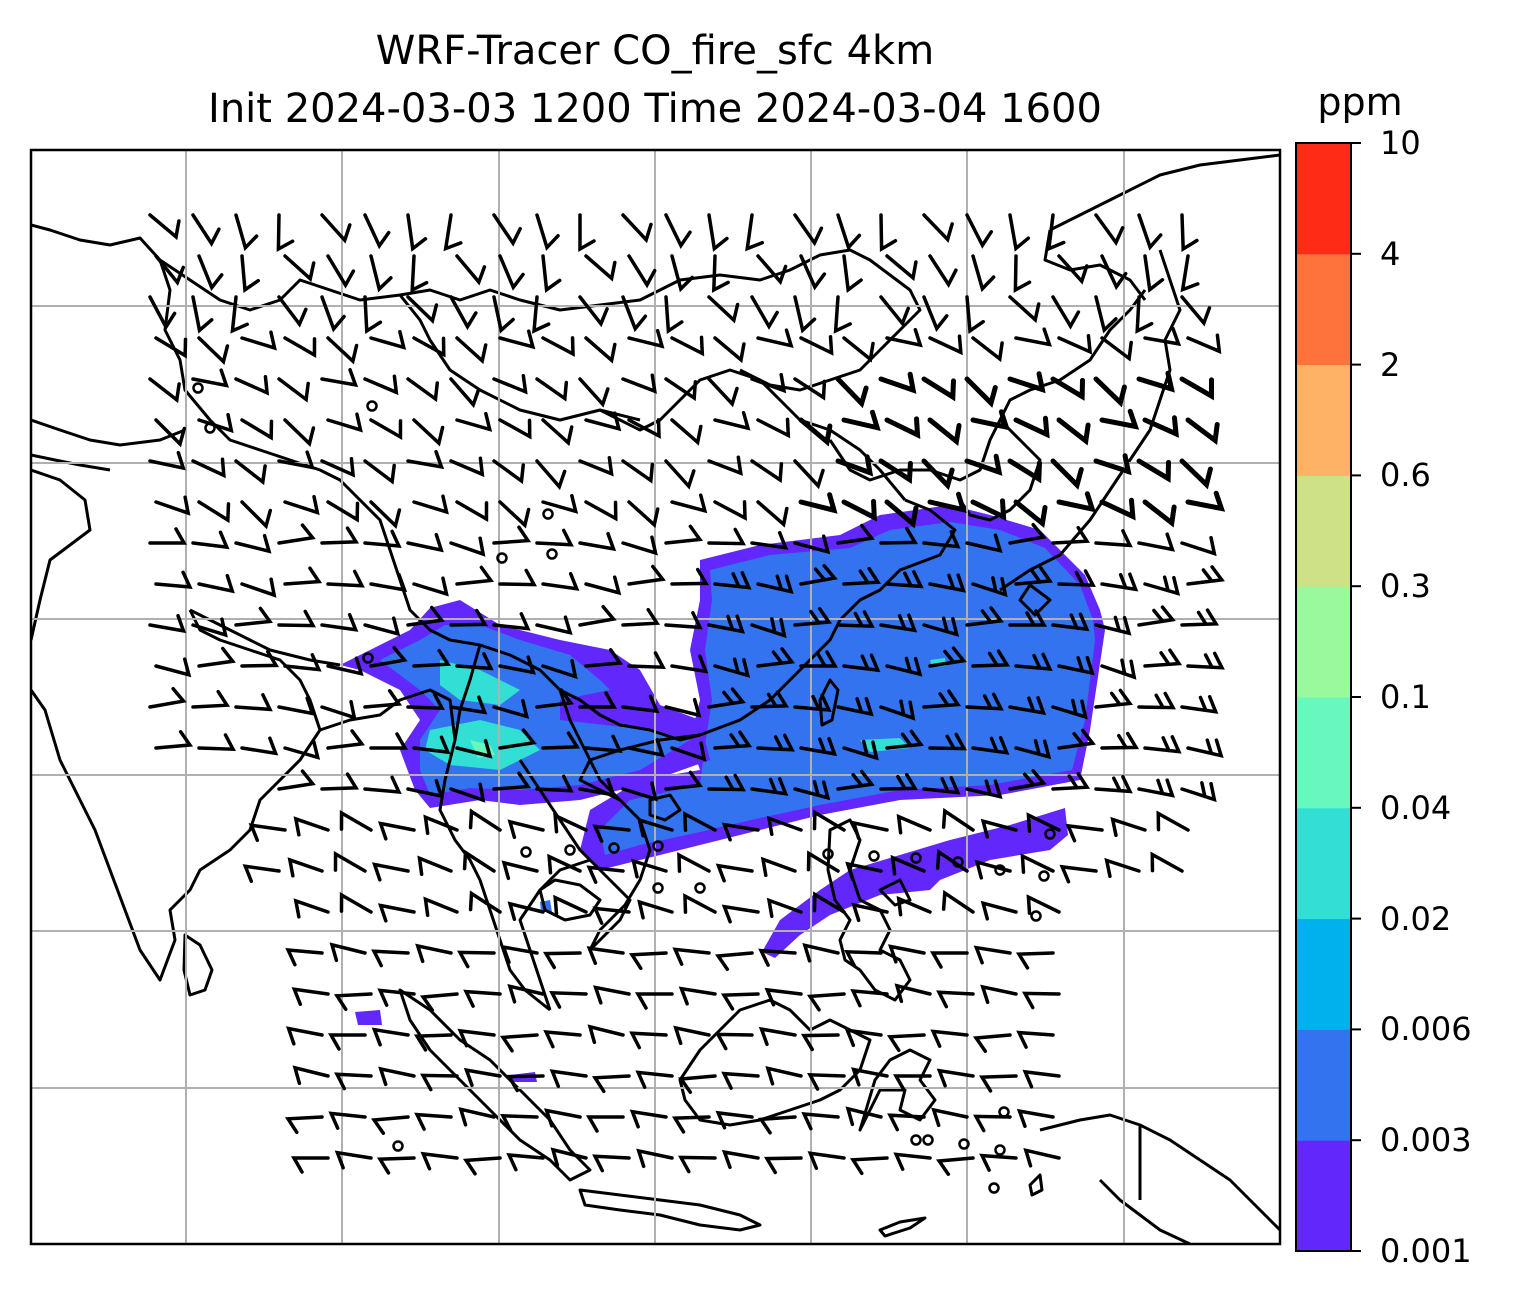  Describe the element at coordinates (1426, 1029) in the screenshot. I see `colorbar-tick-label: 0.006` at that location.